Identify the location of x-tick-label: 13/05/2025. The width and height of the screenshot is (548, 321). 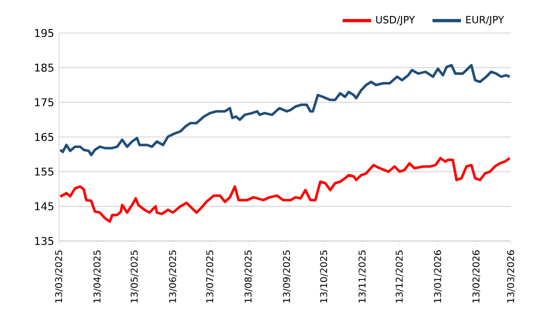
(134, 276).